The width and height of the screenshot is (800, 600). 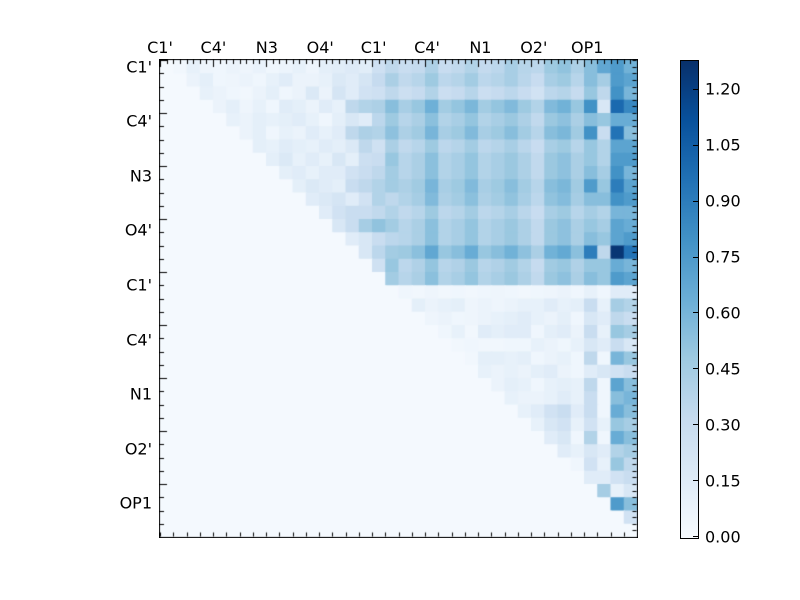 What do you see at coordinates (534, 47) in the screenshot?
I see `x-tick-label: O2'` at bounding box center [534, 47].